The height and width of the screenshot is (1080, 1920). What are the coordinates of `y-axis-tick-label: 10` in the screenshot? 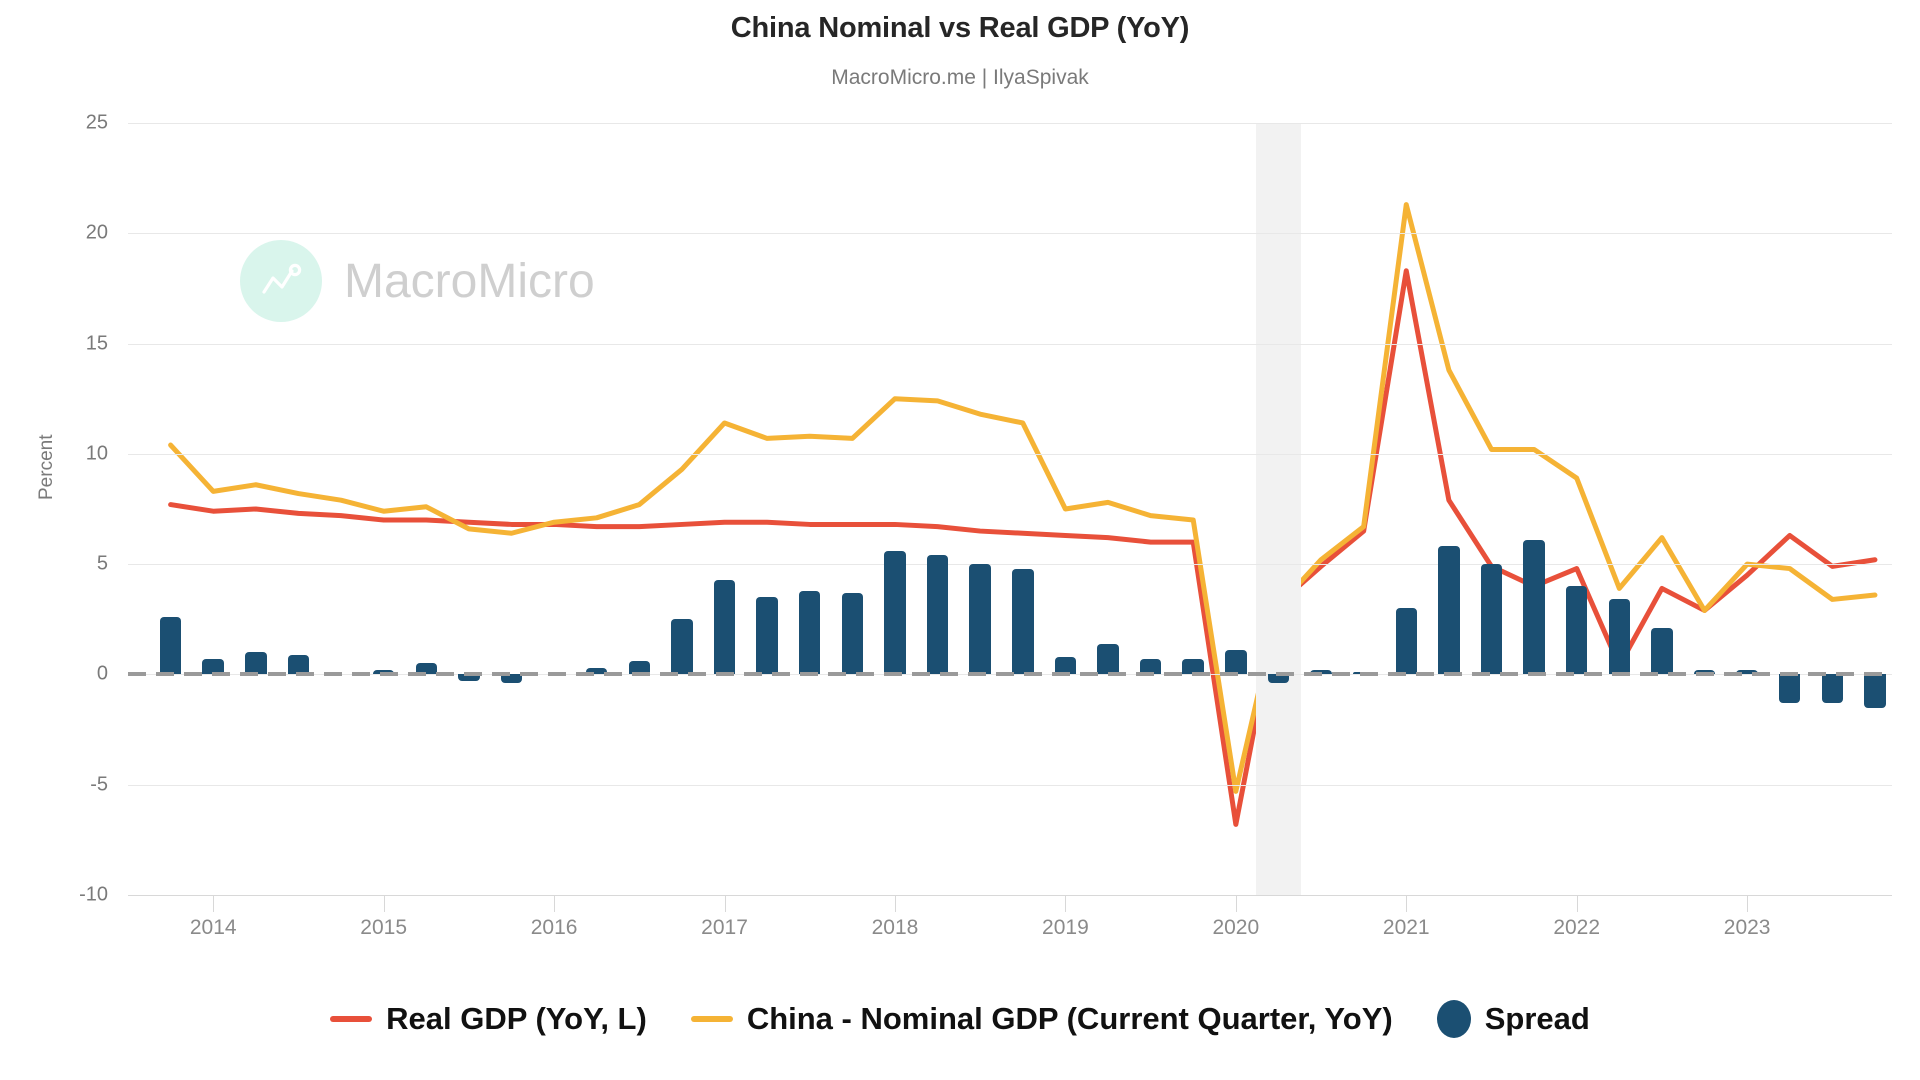 It's located at (96, 453).